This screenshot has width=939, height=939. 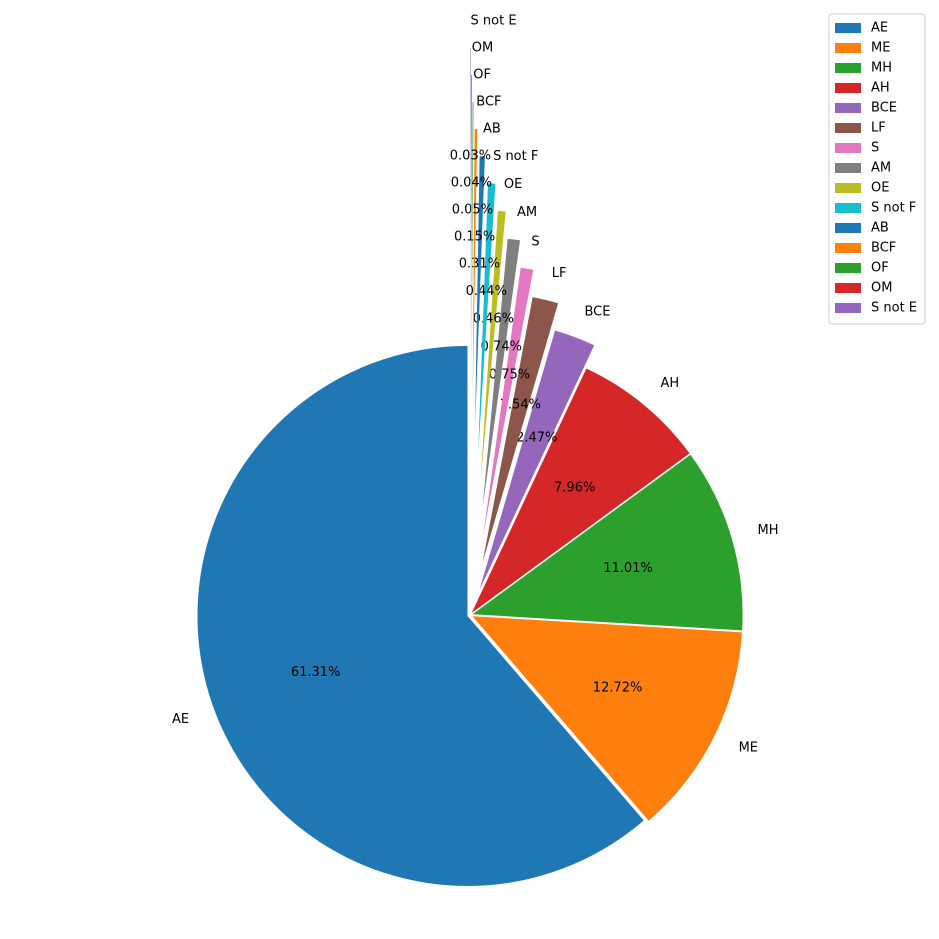 What do you see at coordinates (884, 108) in the screenshot?
I see `legend-label: BCE` at bounding box center [884, 108].